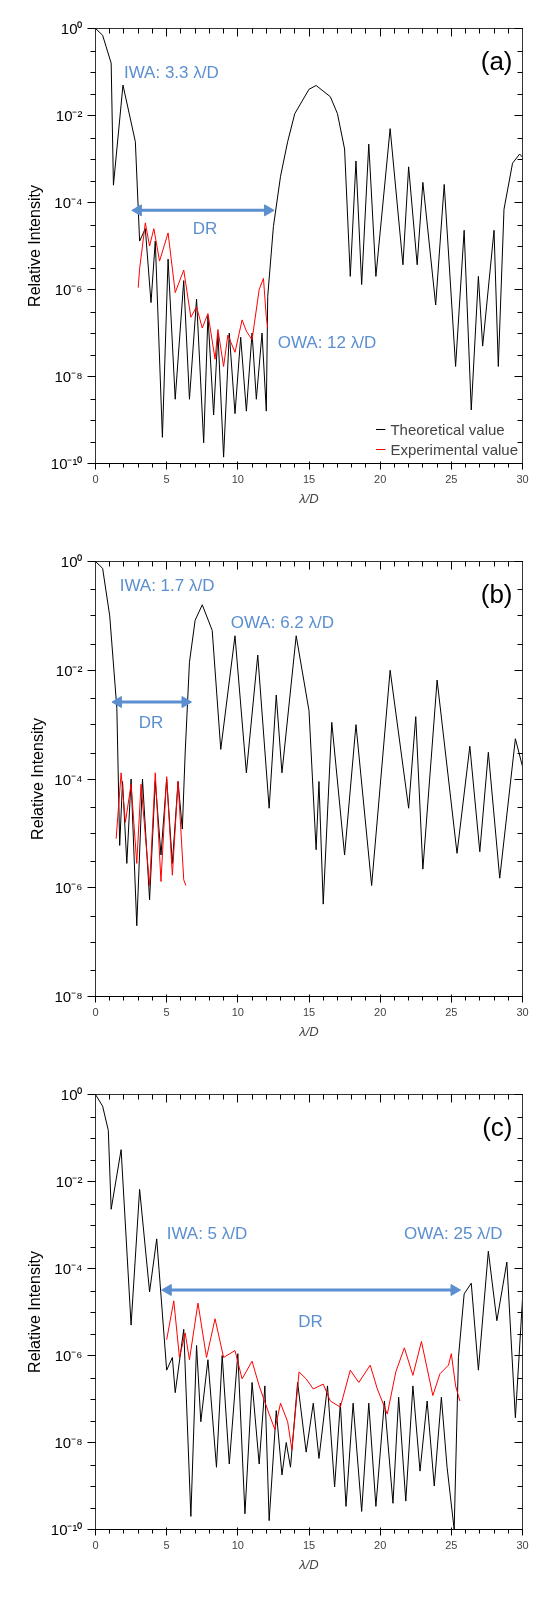 The height and width of the screenshot is (1599, 544). What do you see at coordinates (327, 343) in the screenshot?
I see `annotation: OWA: 12 λ/D` at bounding box center [327, 343].